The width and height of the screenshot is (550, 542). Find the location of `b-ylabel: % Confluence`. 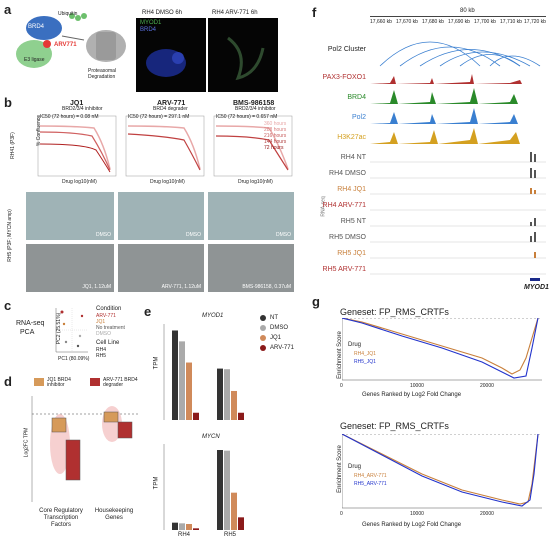

b-ylabel: % Confluence is located at coordinates (39, 130).